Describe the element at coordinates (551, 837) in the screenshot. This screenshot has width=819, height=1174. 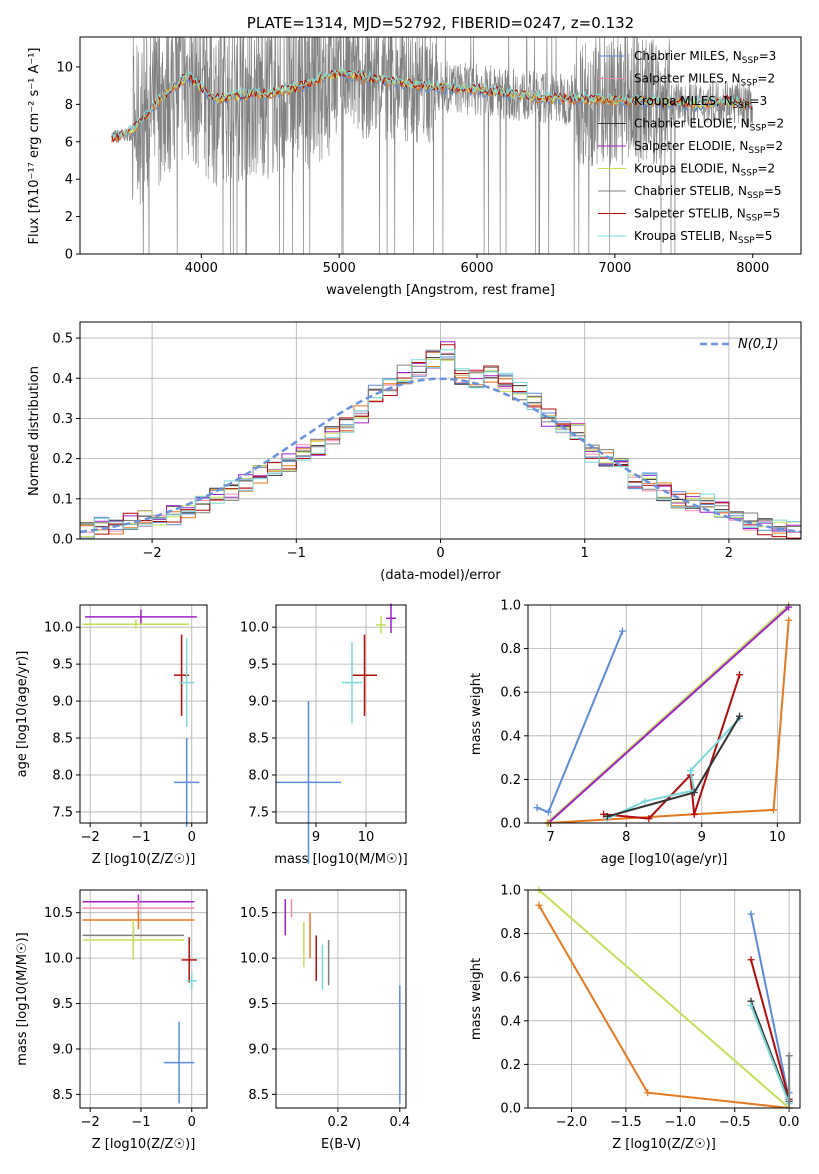
I see `weight-age-xtick-label: 7` at that location.